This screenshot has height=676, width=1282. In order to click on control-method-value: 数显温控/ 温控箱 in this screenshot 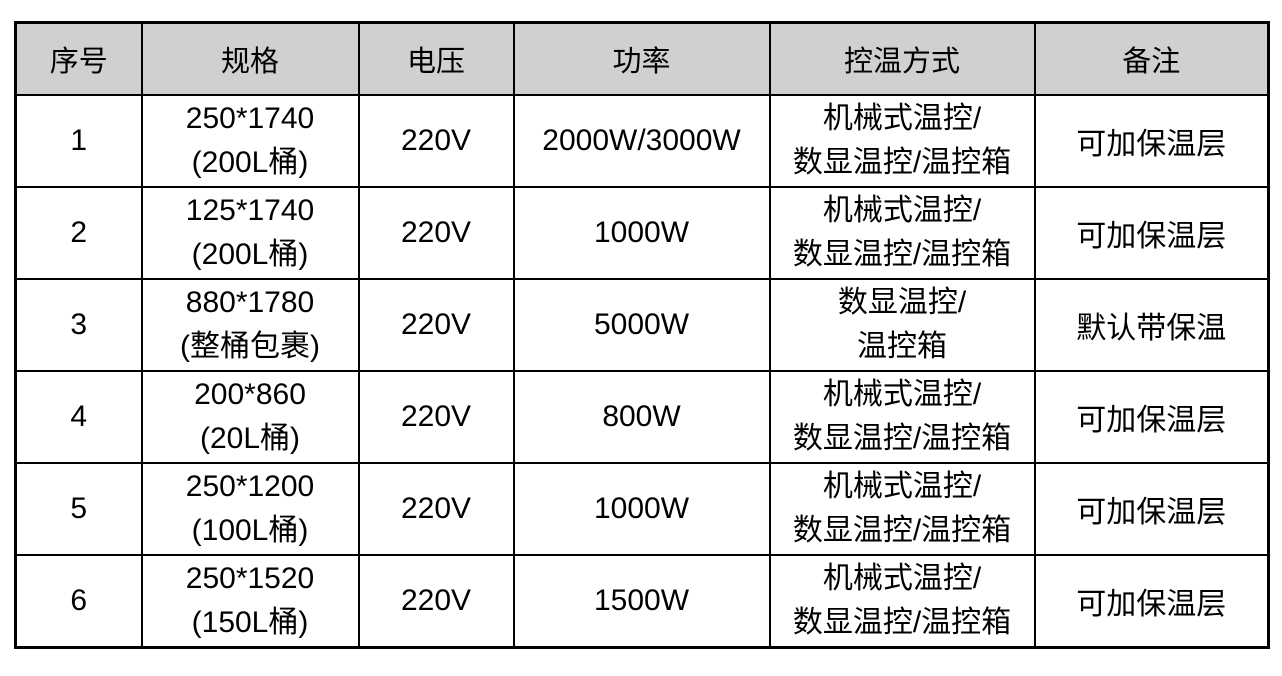, I will do `click(902, 325)`.